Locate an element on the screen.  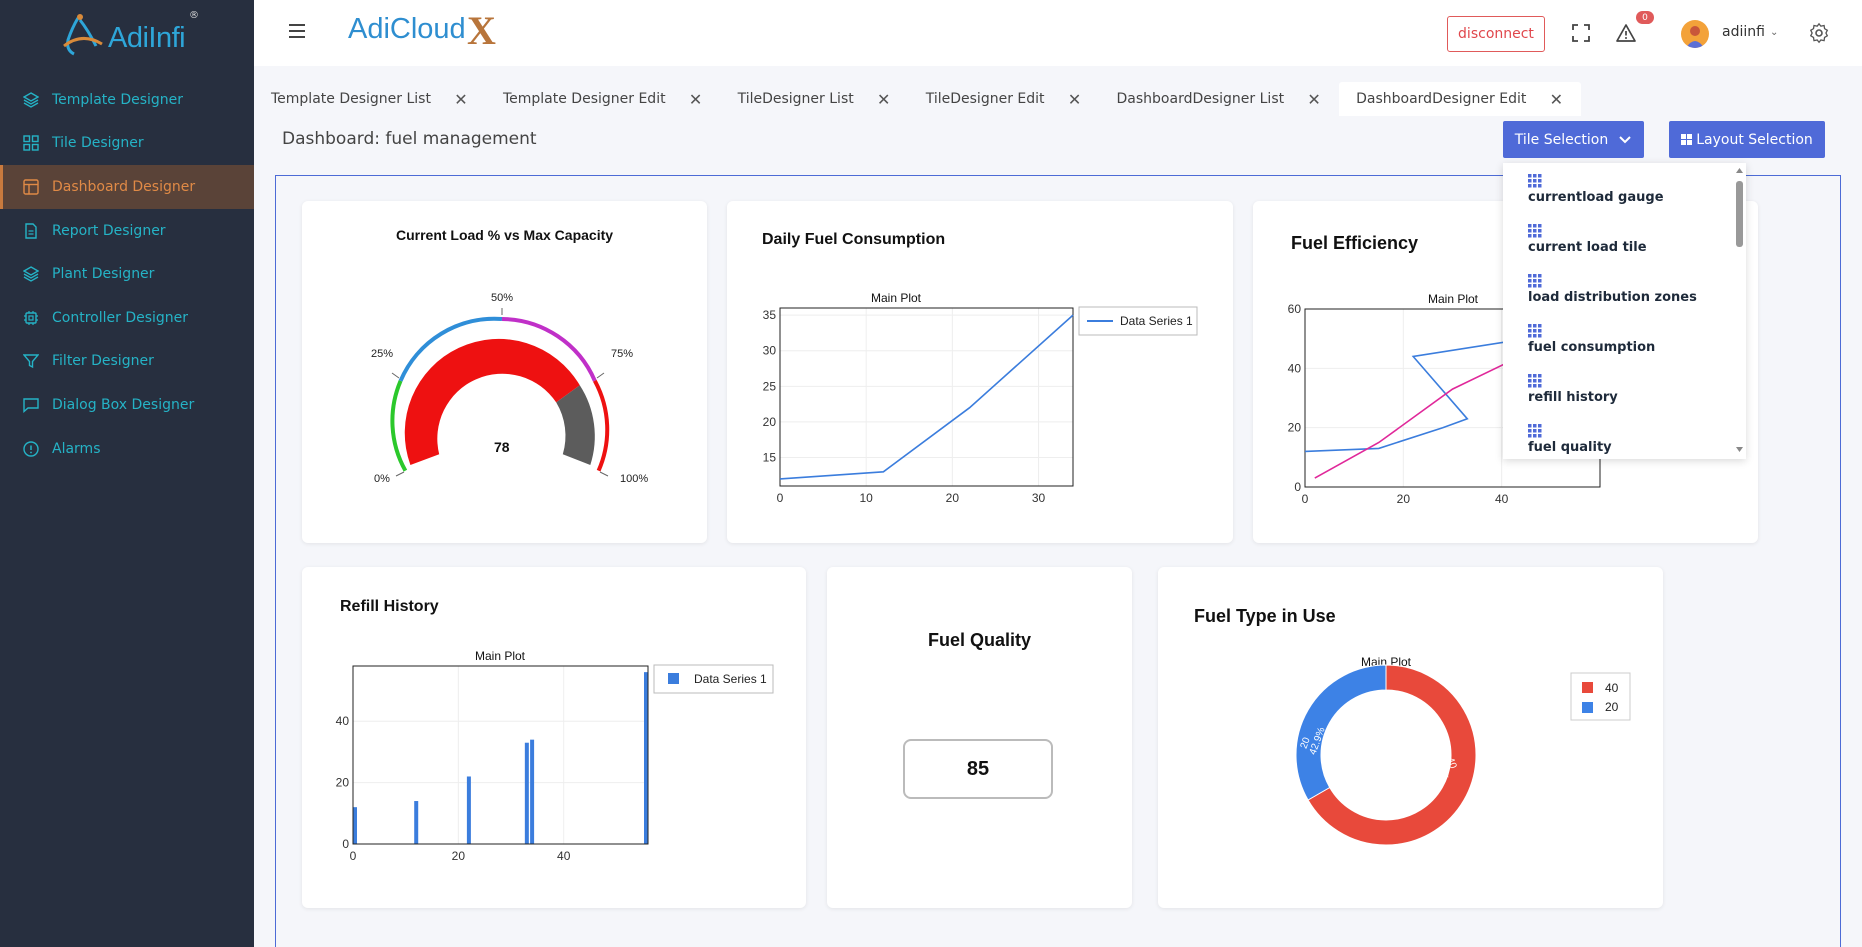
tab-label: DashboardDesigner Edit is located at coordinates (1441, 99).